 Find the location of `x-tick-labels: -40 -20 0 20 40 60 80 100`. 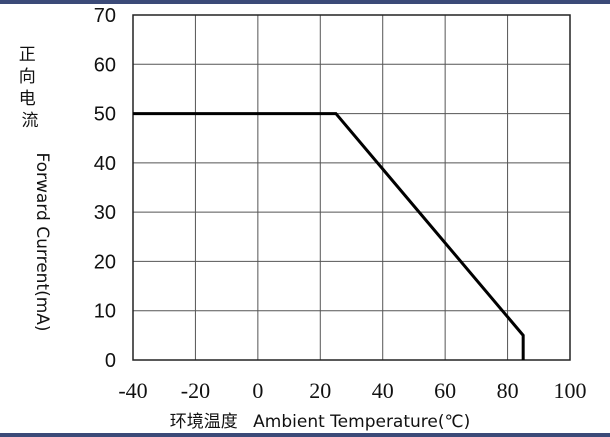

x-tick-labels: -40 -20 0 20 40 60 80 100 is located at coordinates (352, 390).